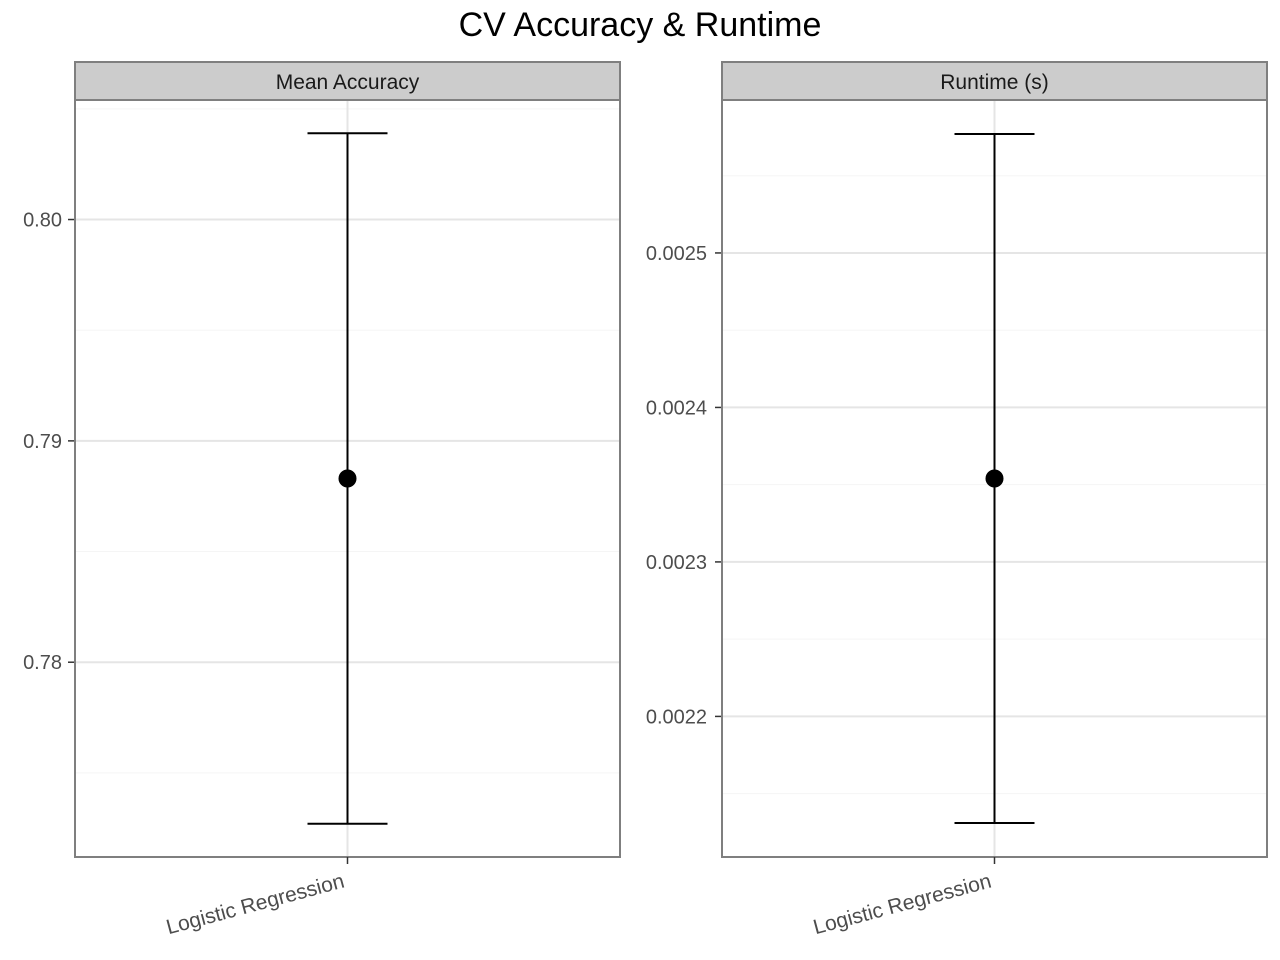 Image resolution: width=1280 pixels, height=960 pixels. I want to click on facet-strip-label: Runtime (s), so click(994, 82).